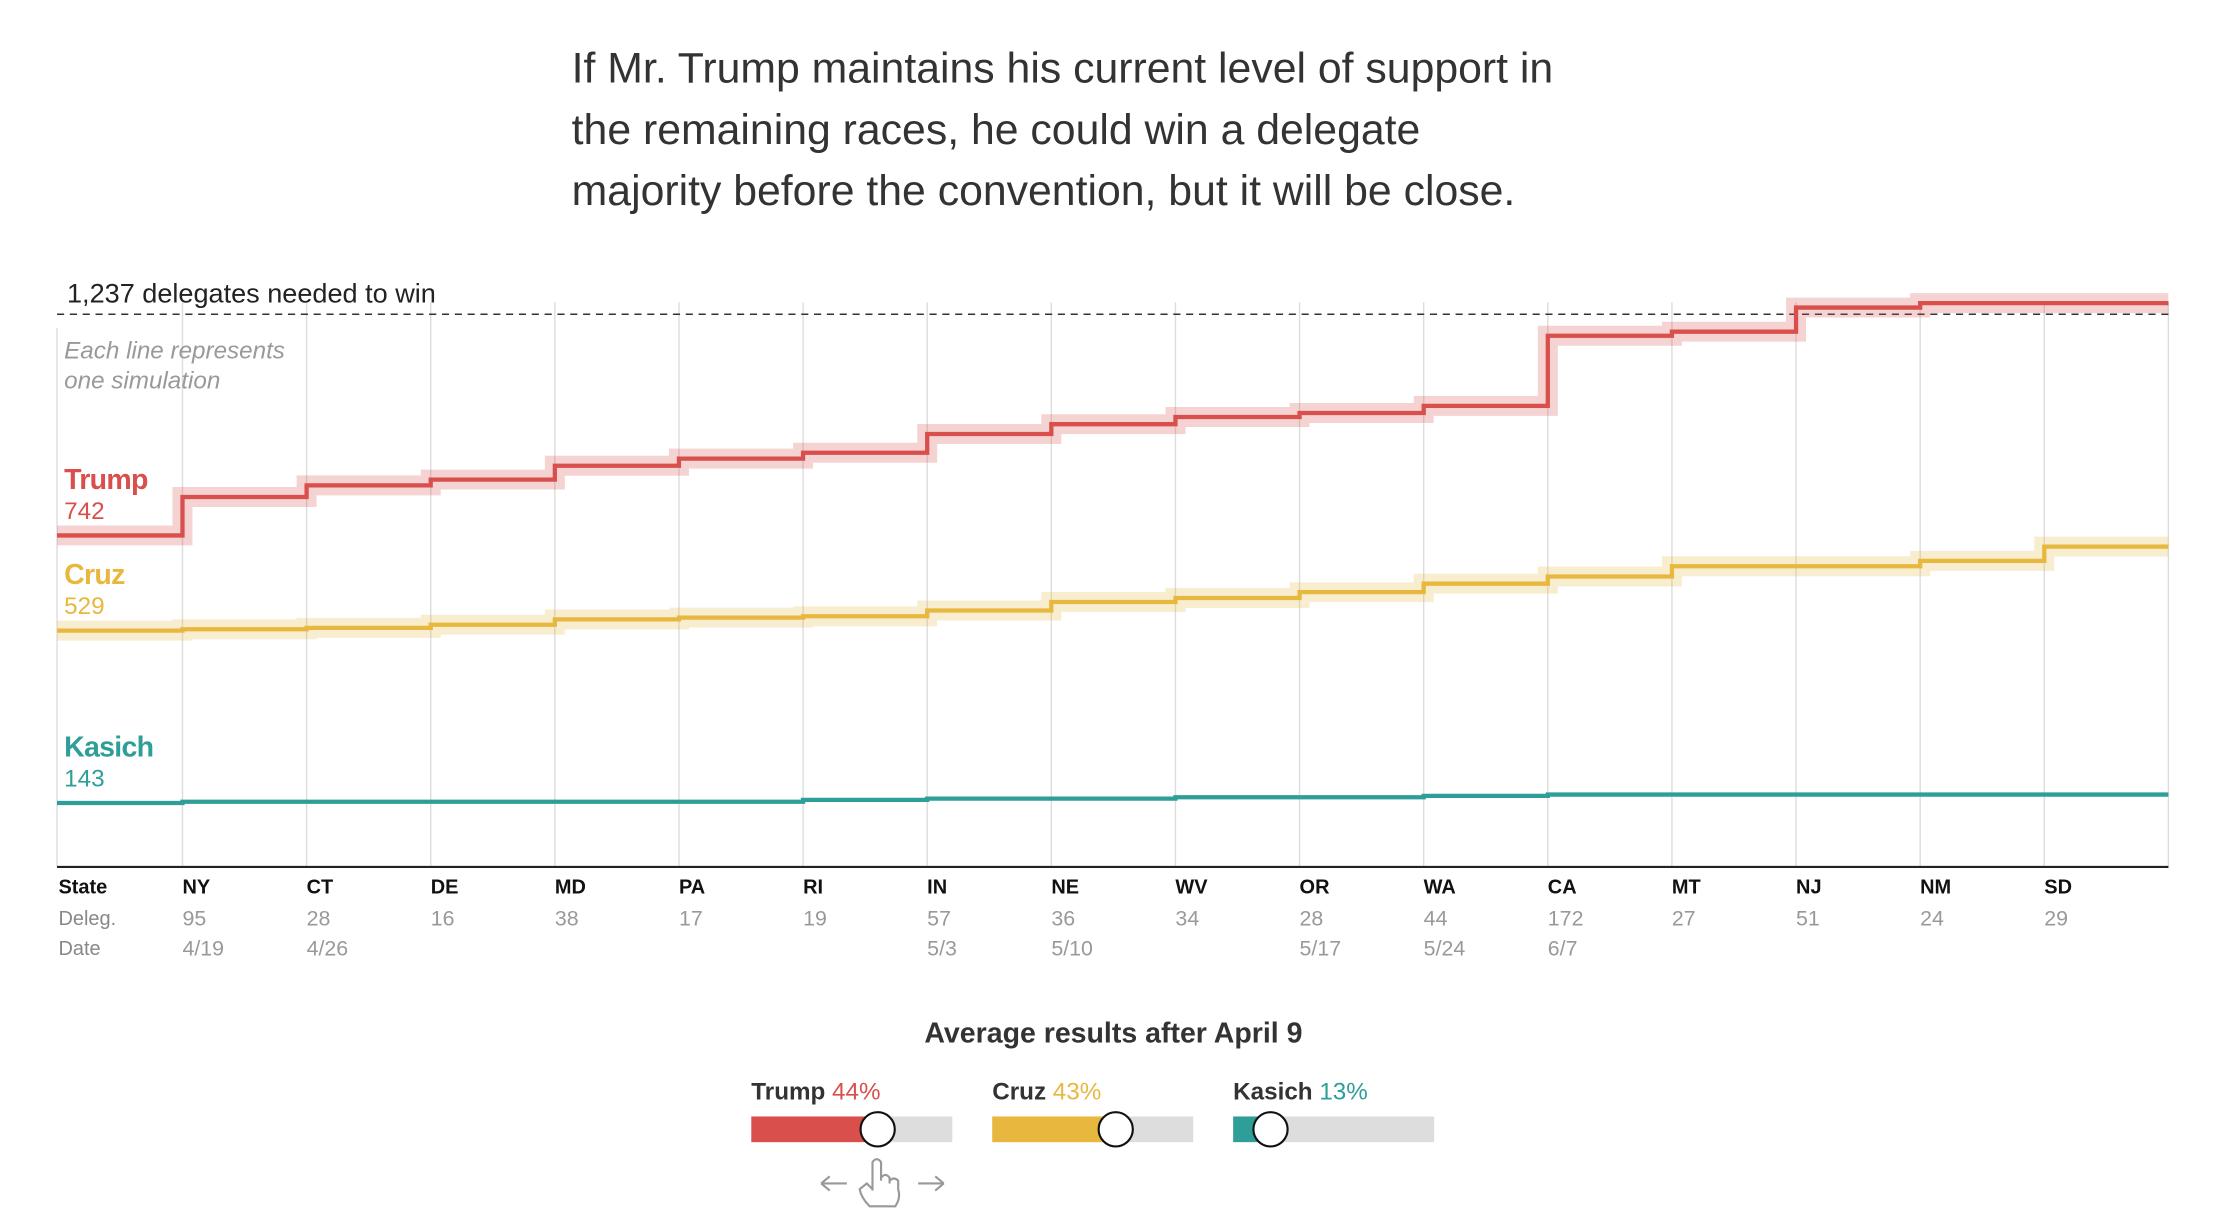  What do you see at coordinates (1077, 1092) in the screenshot?
I see `slider-value: 43%` at bounding box center [1077, 1092].